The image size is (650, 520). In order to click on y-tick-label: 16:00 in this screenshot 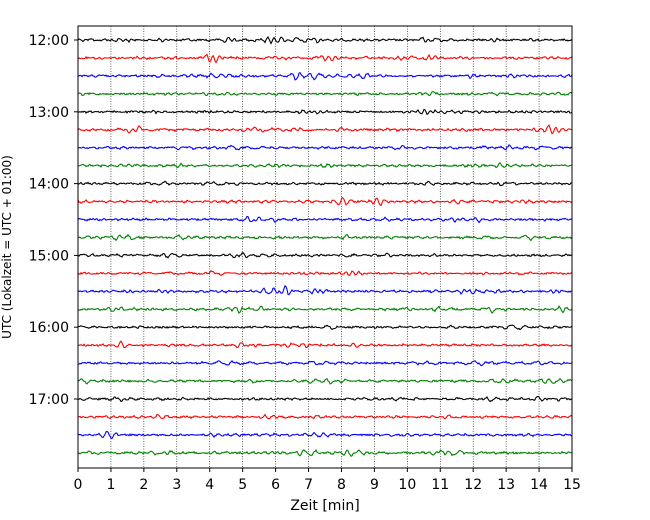, I will do `click(49, 328)`.